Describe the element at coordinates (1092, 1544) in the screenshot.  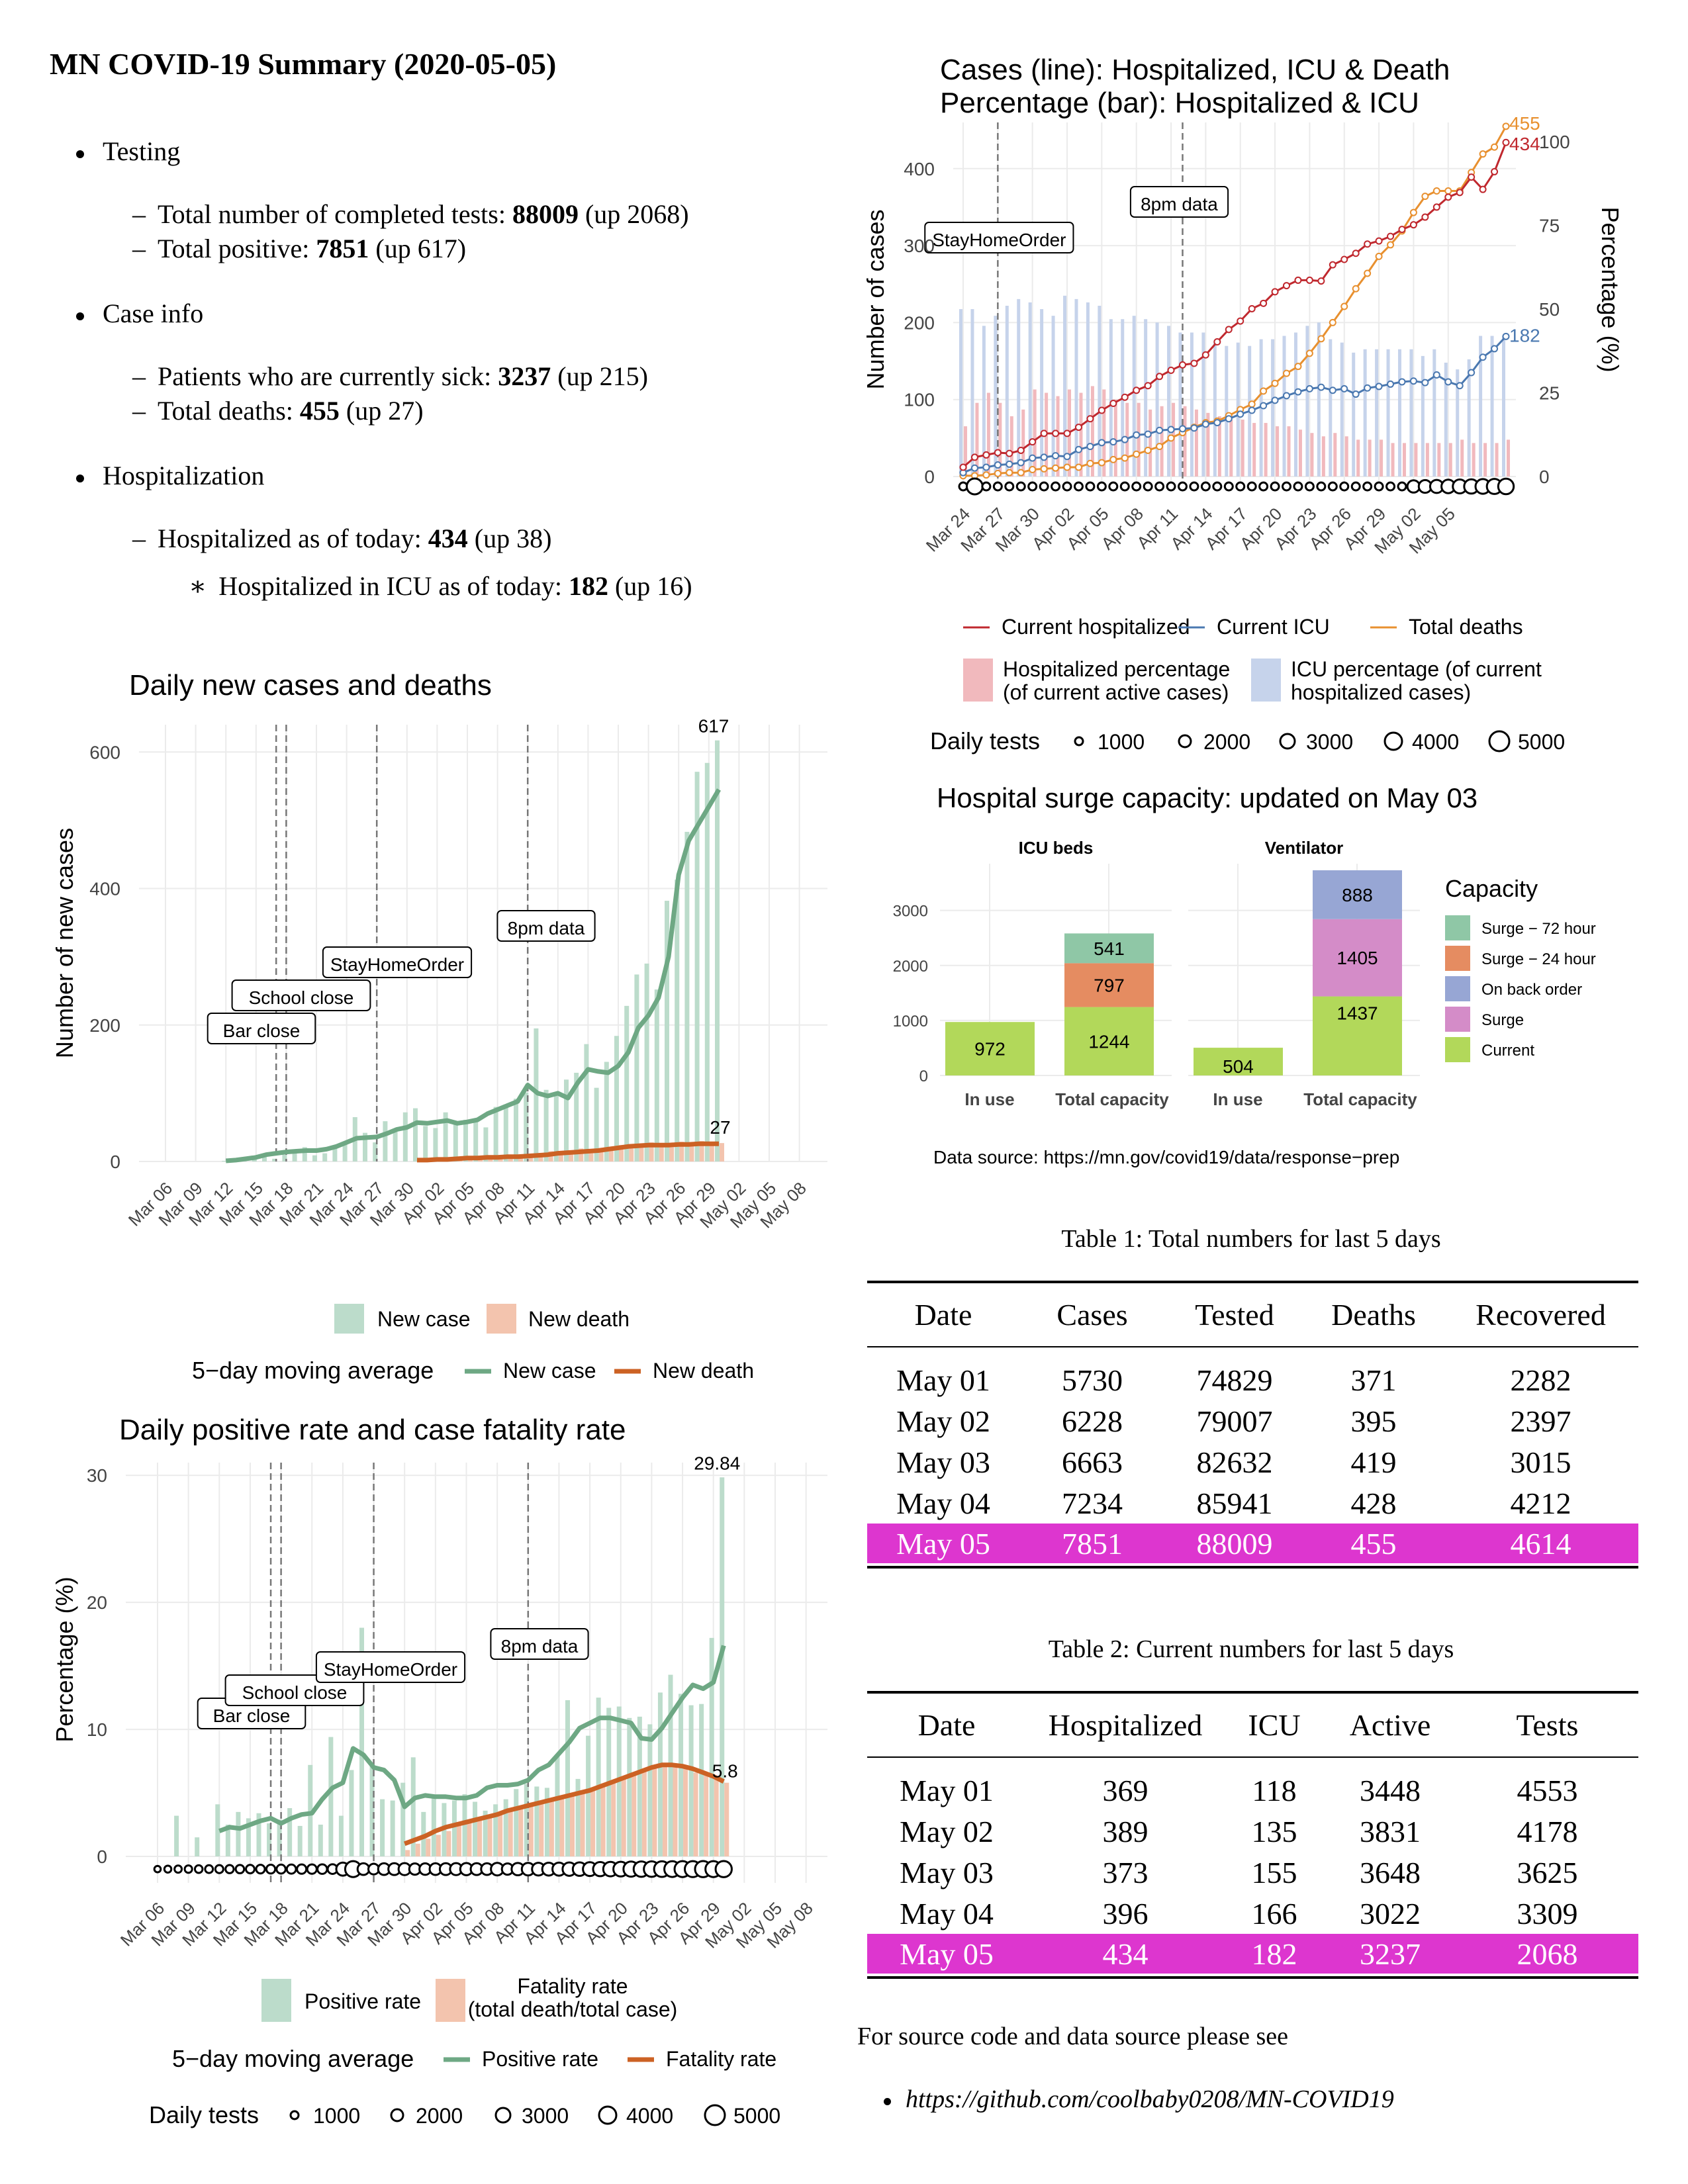
I see `table-cell: 7851` at that location.